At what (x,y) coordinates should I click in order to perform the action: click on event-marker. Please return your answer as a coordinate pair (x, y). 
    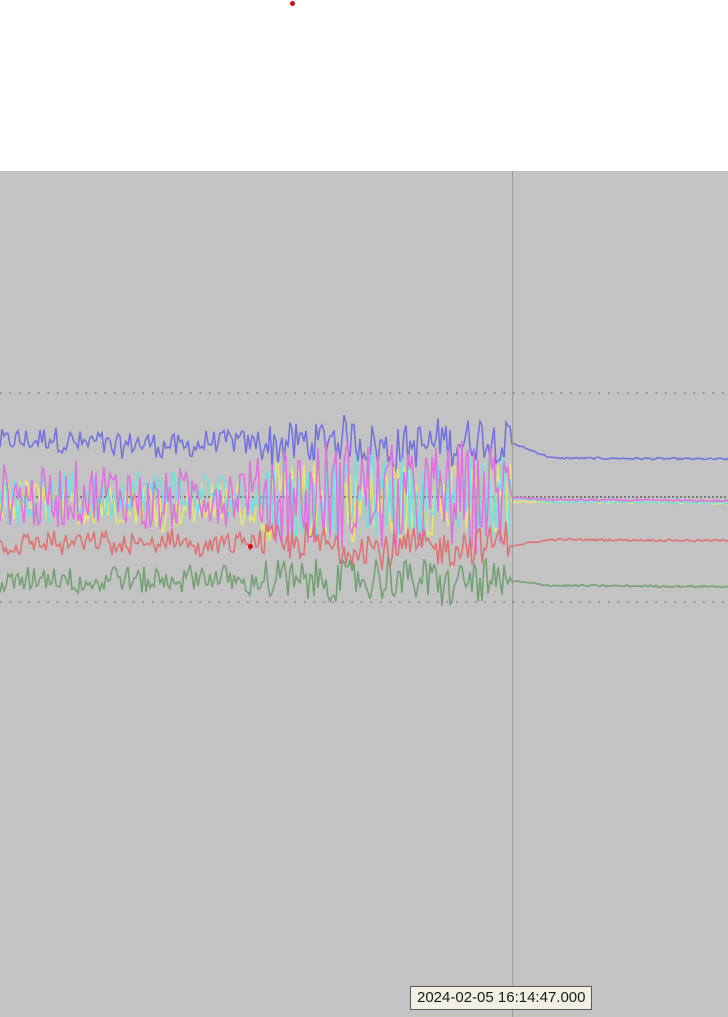
    Looking at the image, I should click on (250, 546).